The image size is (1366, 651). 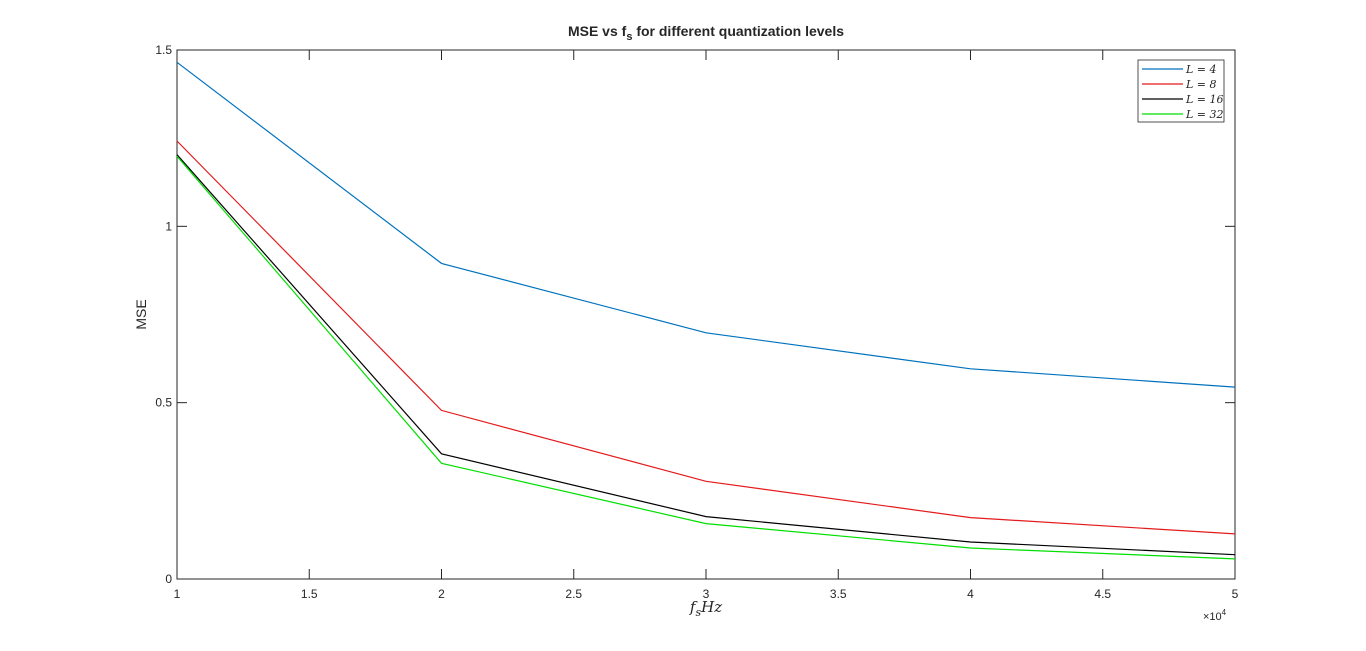 What do you see at coordinates (309, 594) in the screenshot?
I see `x-tick-label: 1.5` at bounding box center [309, 594].